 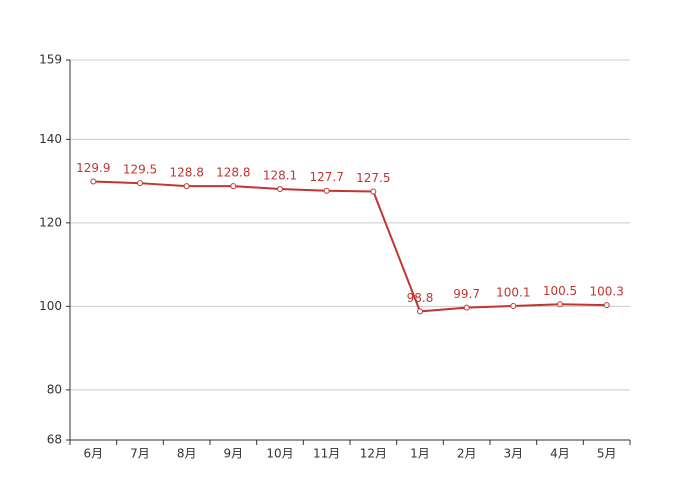 I want to click on y-tick-label: 80, so click(x=54, y=389).